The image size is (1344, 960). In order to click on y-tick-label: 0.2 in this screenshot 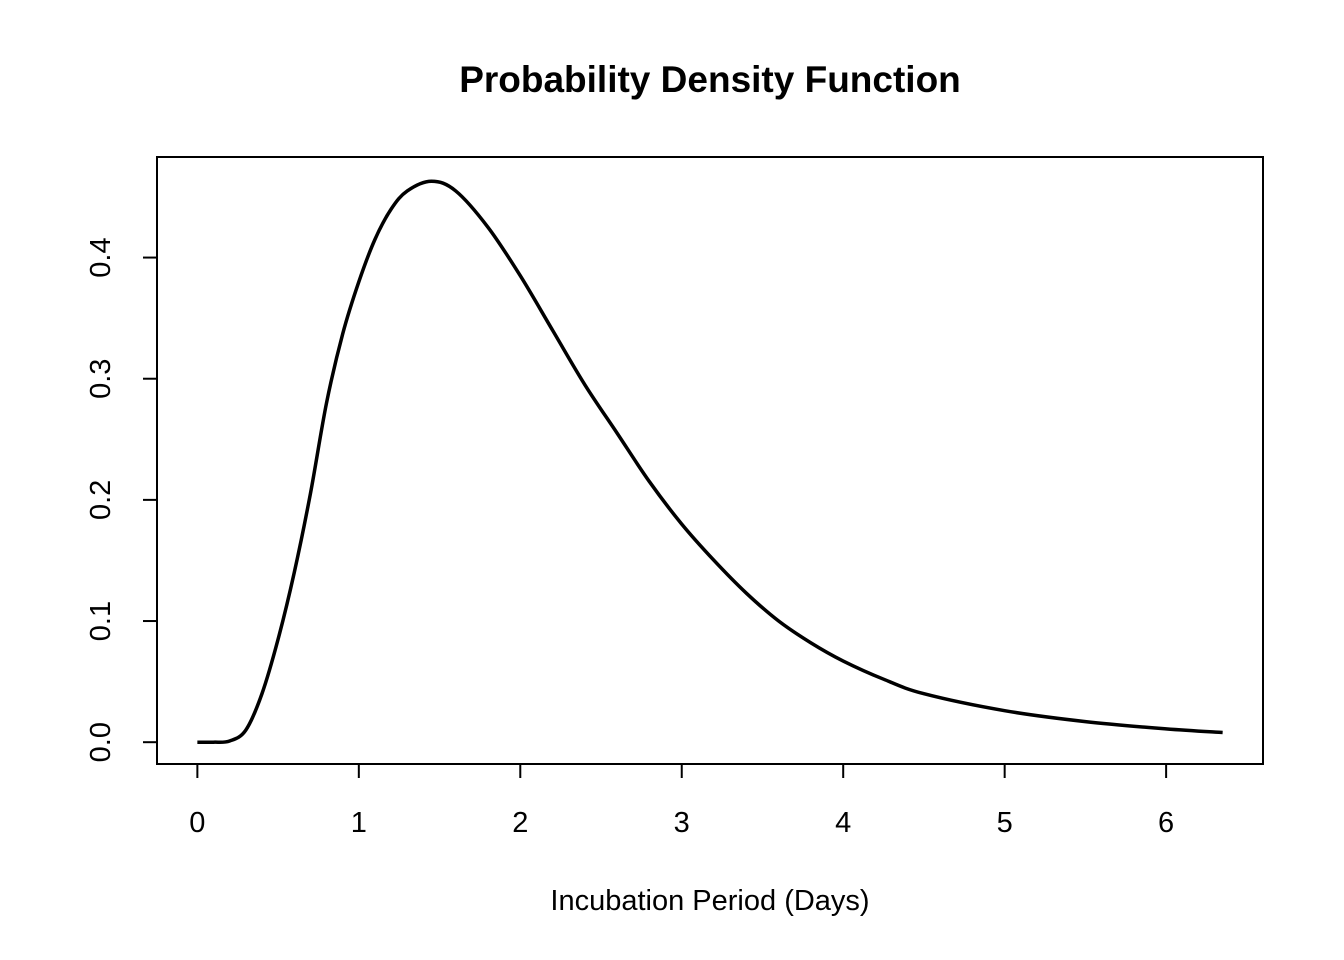, I will do `click(101, 500)`.